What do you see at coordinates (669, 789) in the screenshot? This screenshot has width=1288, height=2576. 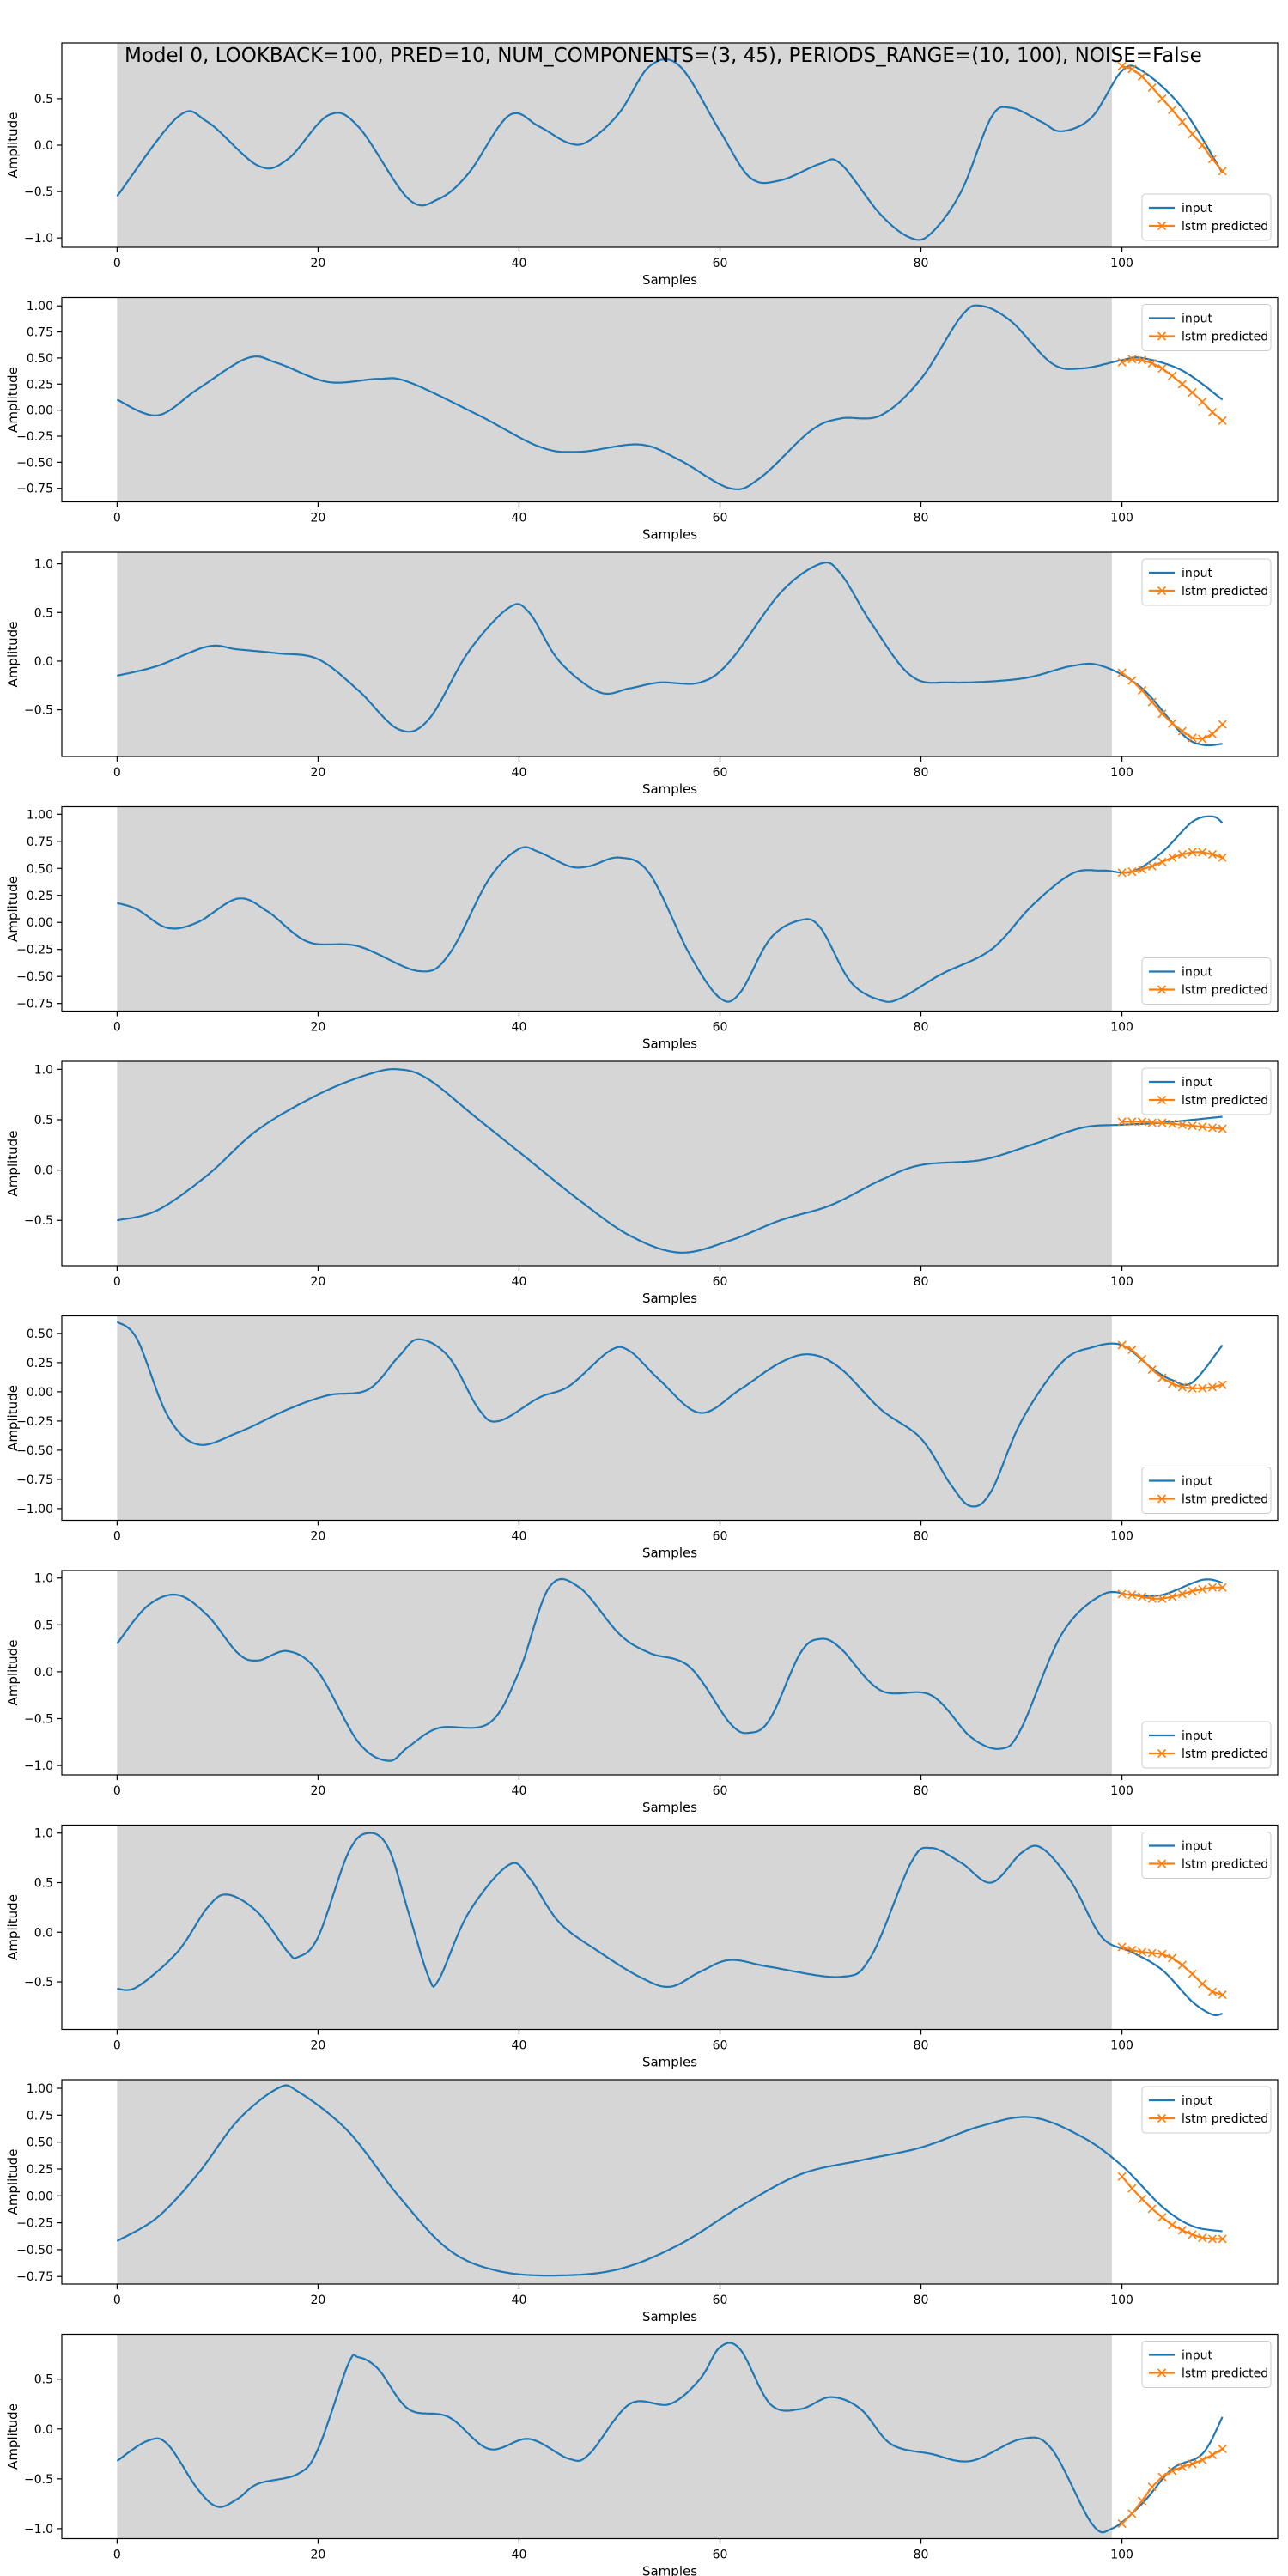 I see `x-axis-label: Samples` at bounding box center [669, 789].